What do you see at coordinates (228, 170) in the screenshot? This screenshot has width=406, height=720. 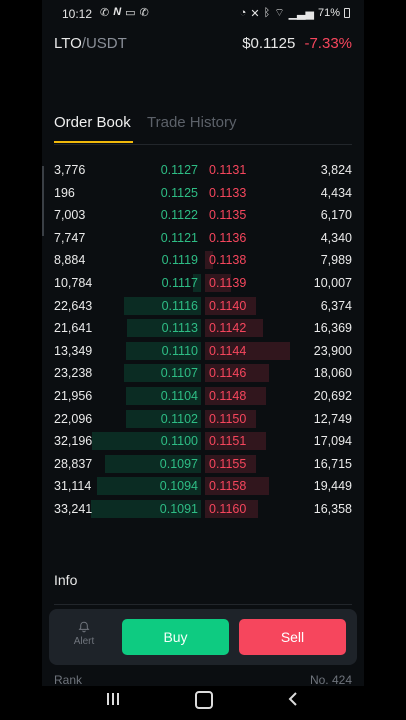 I see `ask-price: 0.1131` at bounding box center [228, 170].